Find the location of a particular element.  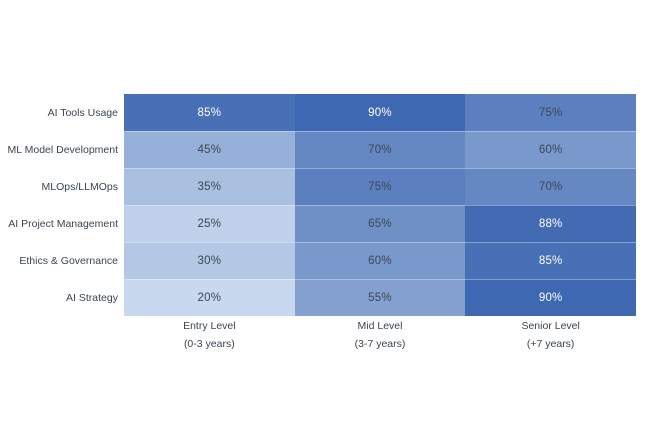

row-label: AI Strategy is located at coordinates (92, 297).